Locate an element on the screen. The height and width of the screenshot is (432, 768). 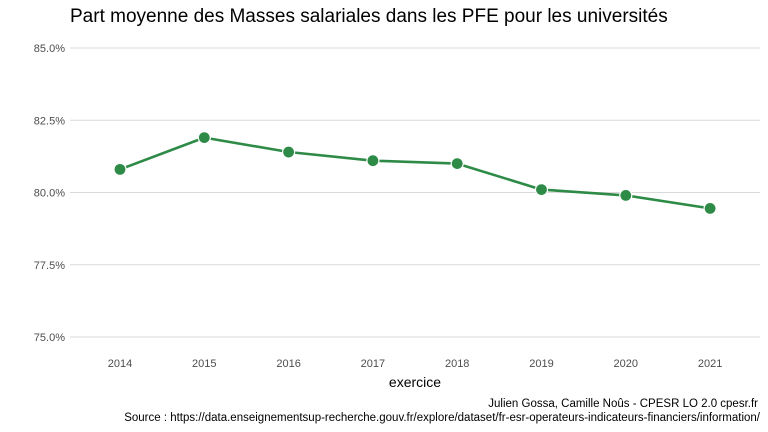
x-tick-label: 2017 is located at coordinates (373, 364).